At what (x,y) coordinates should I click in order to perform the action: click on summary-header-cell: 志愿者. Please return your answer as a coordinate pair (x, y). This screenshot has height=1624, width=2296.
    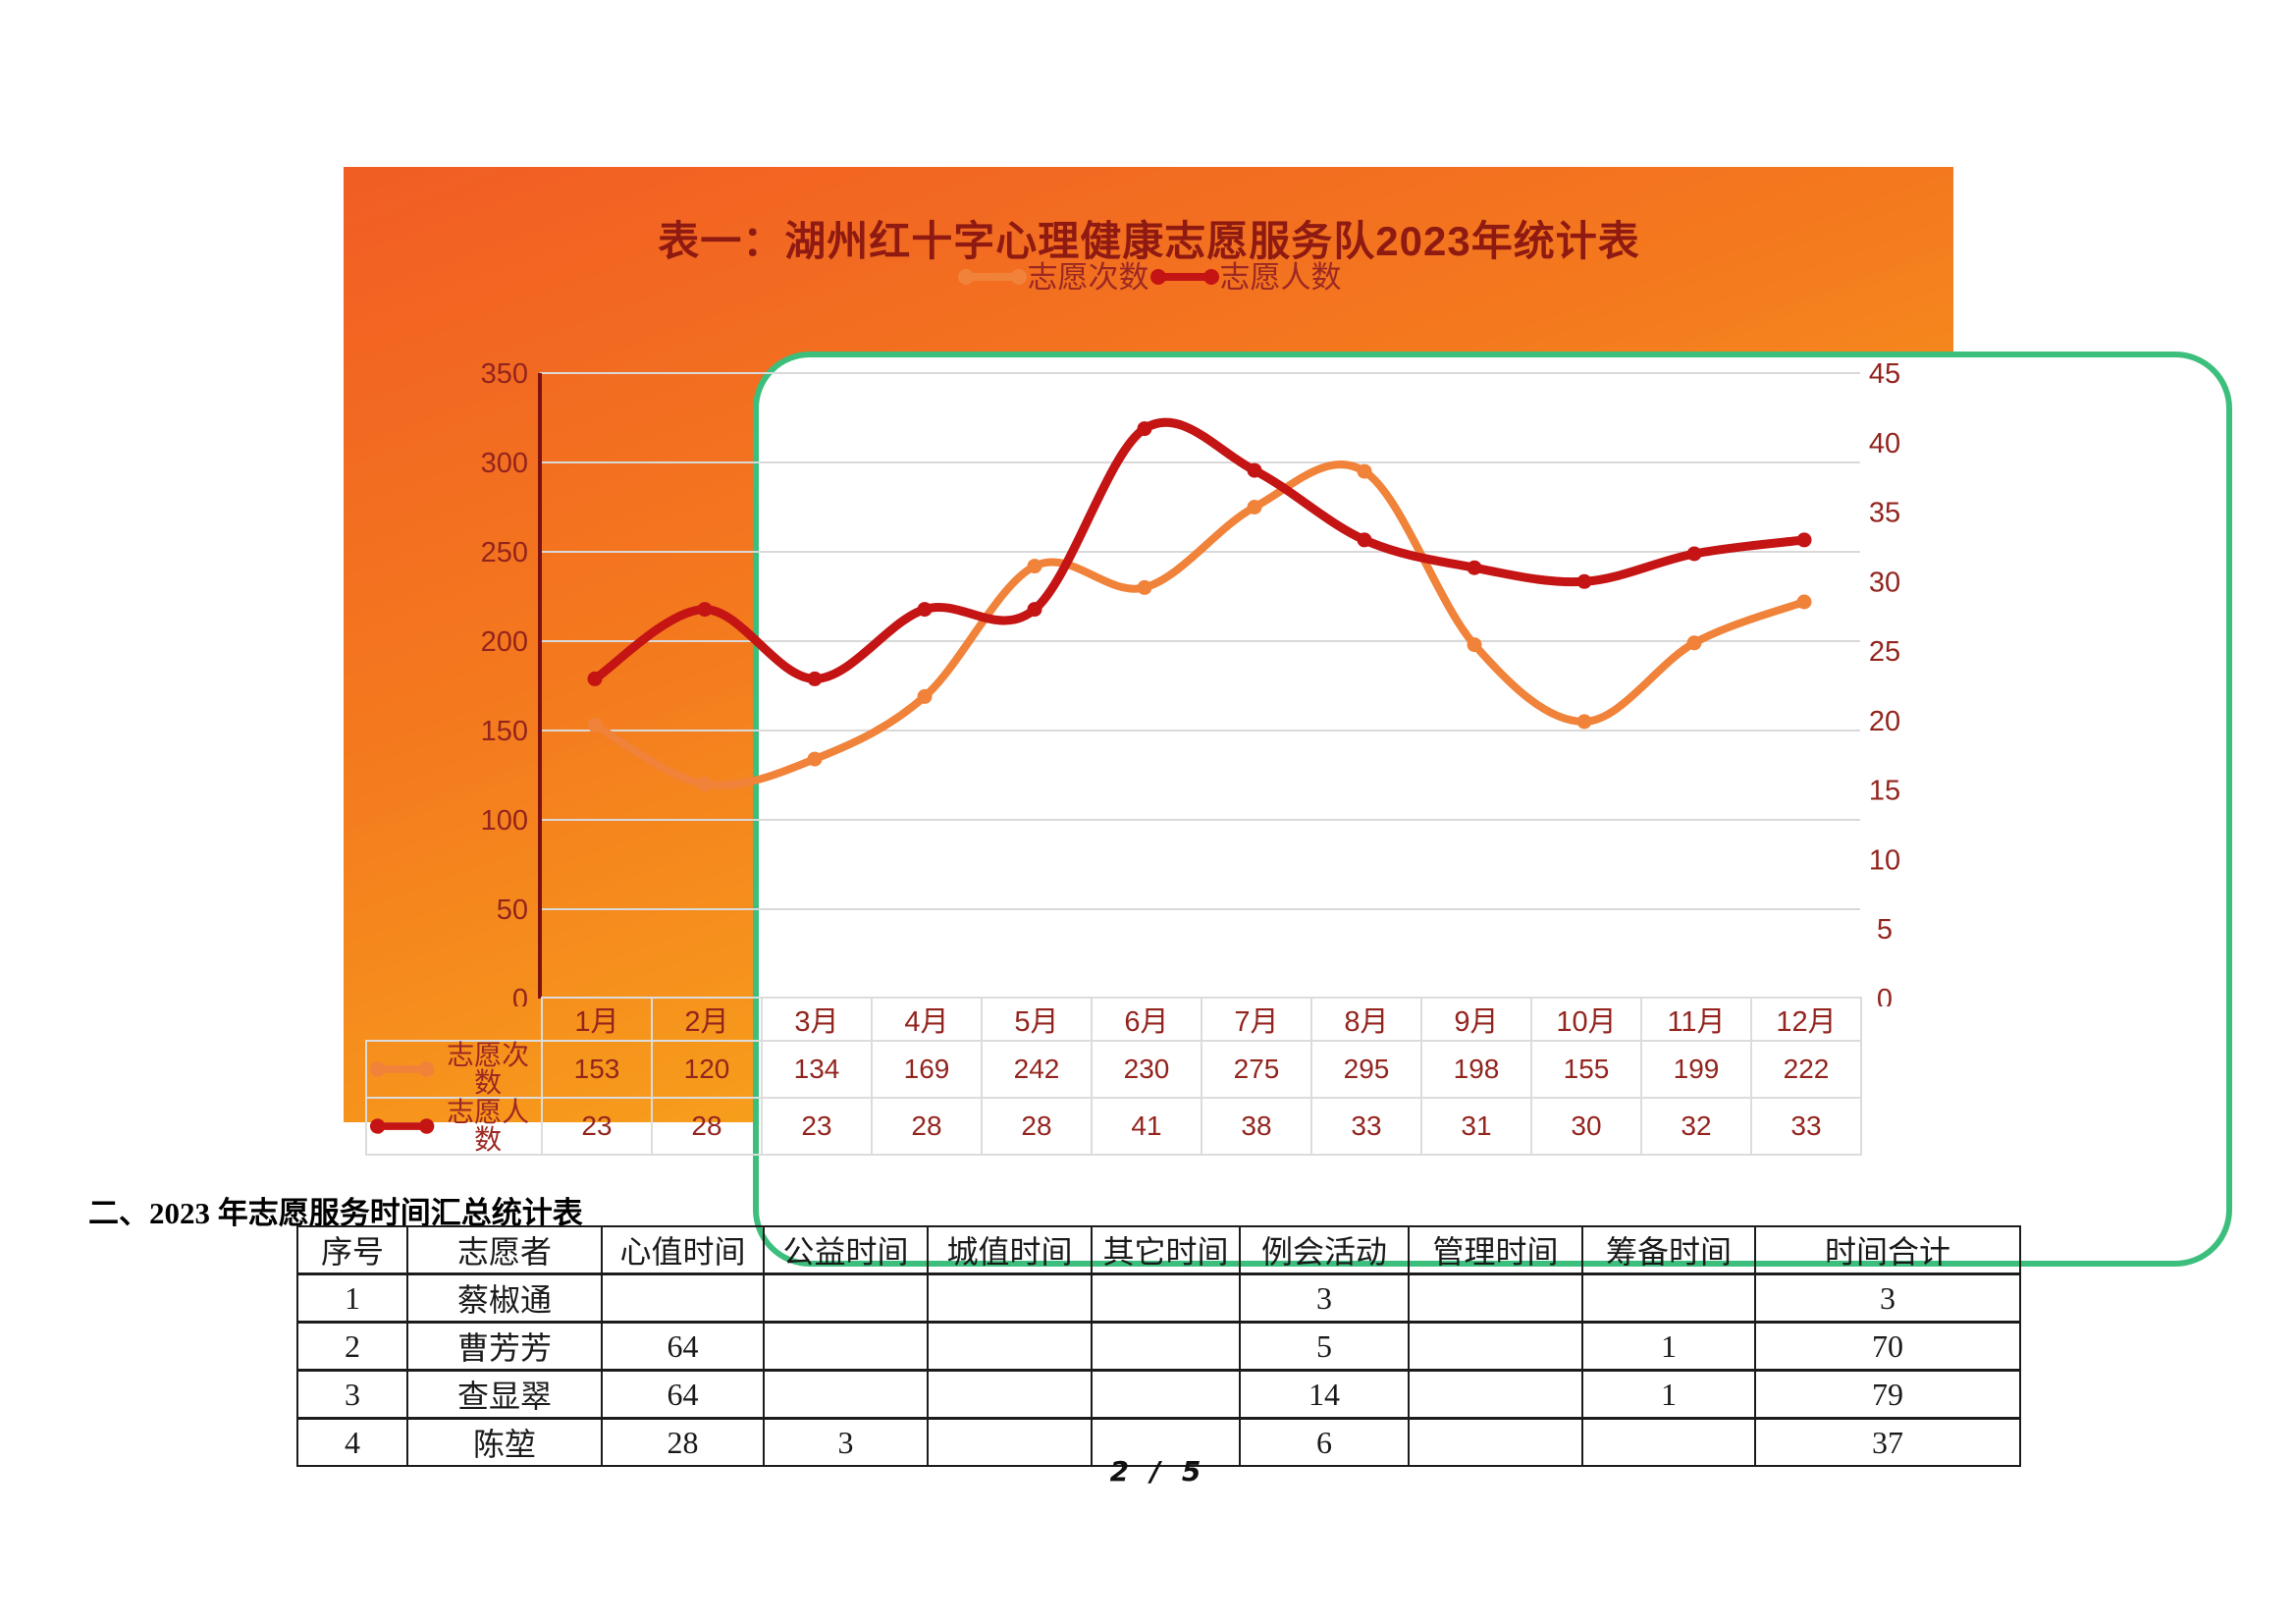
    Looking at the image, I should click on (504, 1250).